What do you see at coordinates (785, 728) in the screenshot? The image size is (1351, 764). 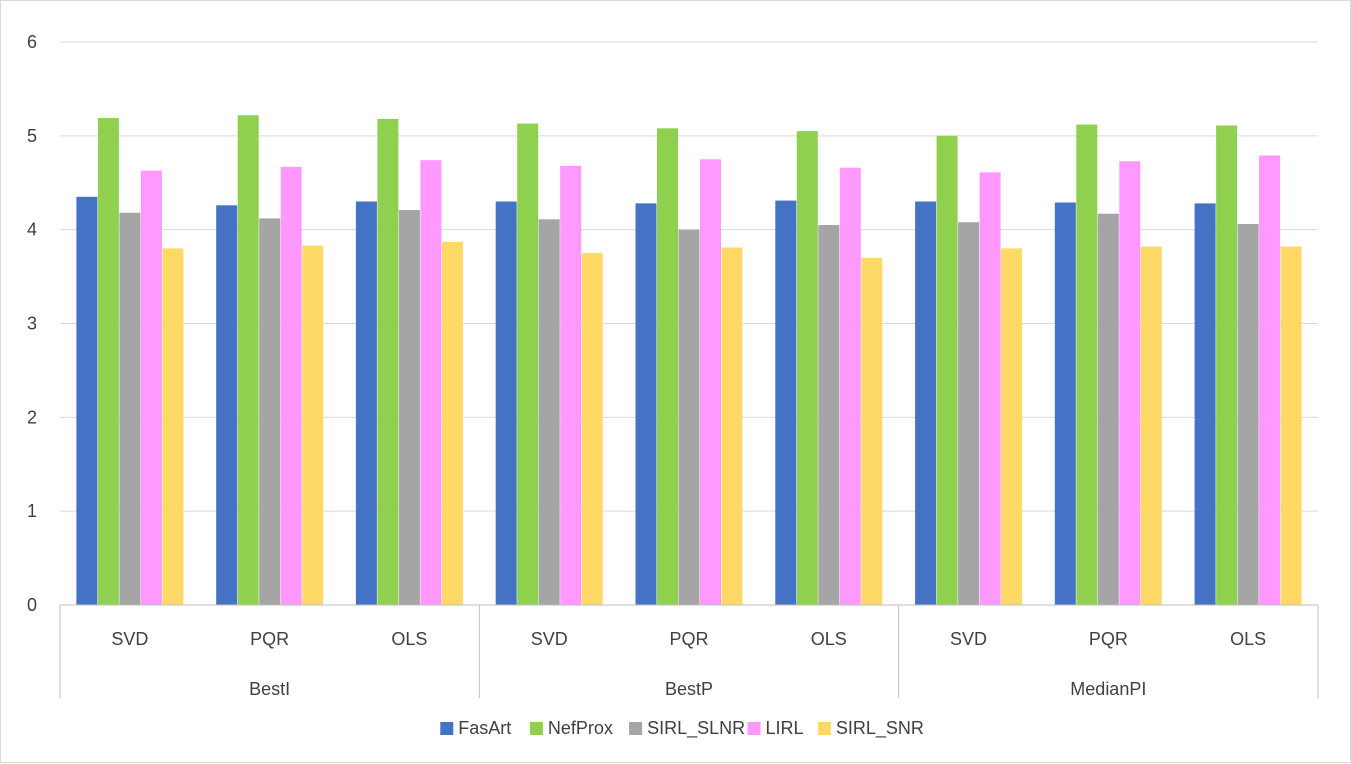 I see `legend-label: LIRL` at bounding box center [785, 728].